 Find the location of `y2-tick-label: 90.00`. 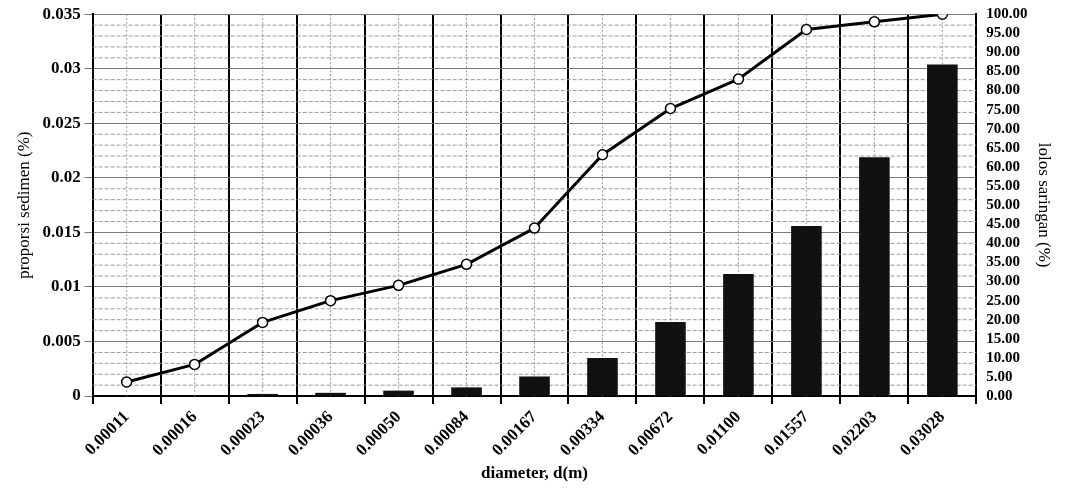

y2-tick-label: 90.00 is located at coordinates (1003, 51).